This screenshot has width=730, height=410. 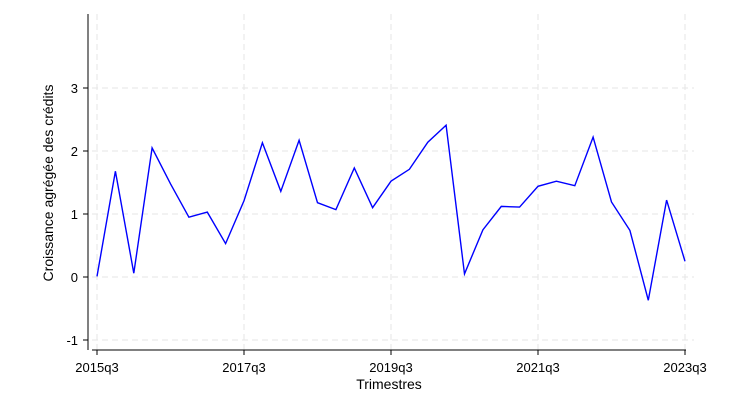 What do you see at coordinates (74, 88) in the screenshot?
I see `y-tick-label: 3` at bounding box center [74, 88].